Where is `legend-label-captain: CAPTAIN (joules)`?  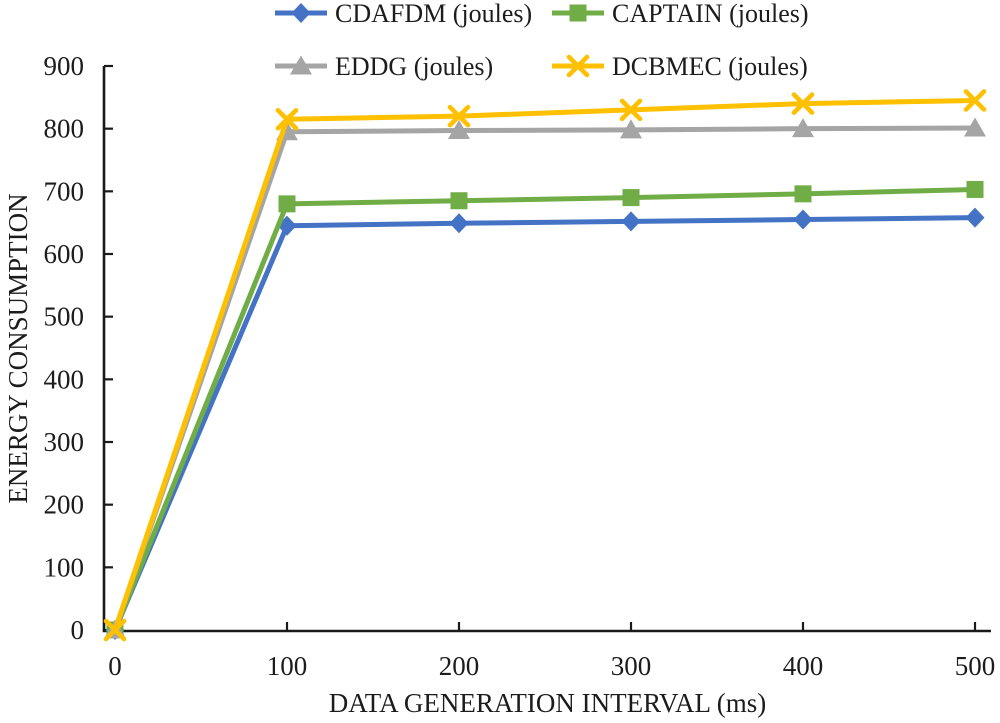
legend-label-captain: CAPTAIN (joules) is located at coordinates (710, 14).